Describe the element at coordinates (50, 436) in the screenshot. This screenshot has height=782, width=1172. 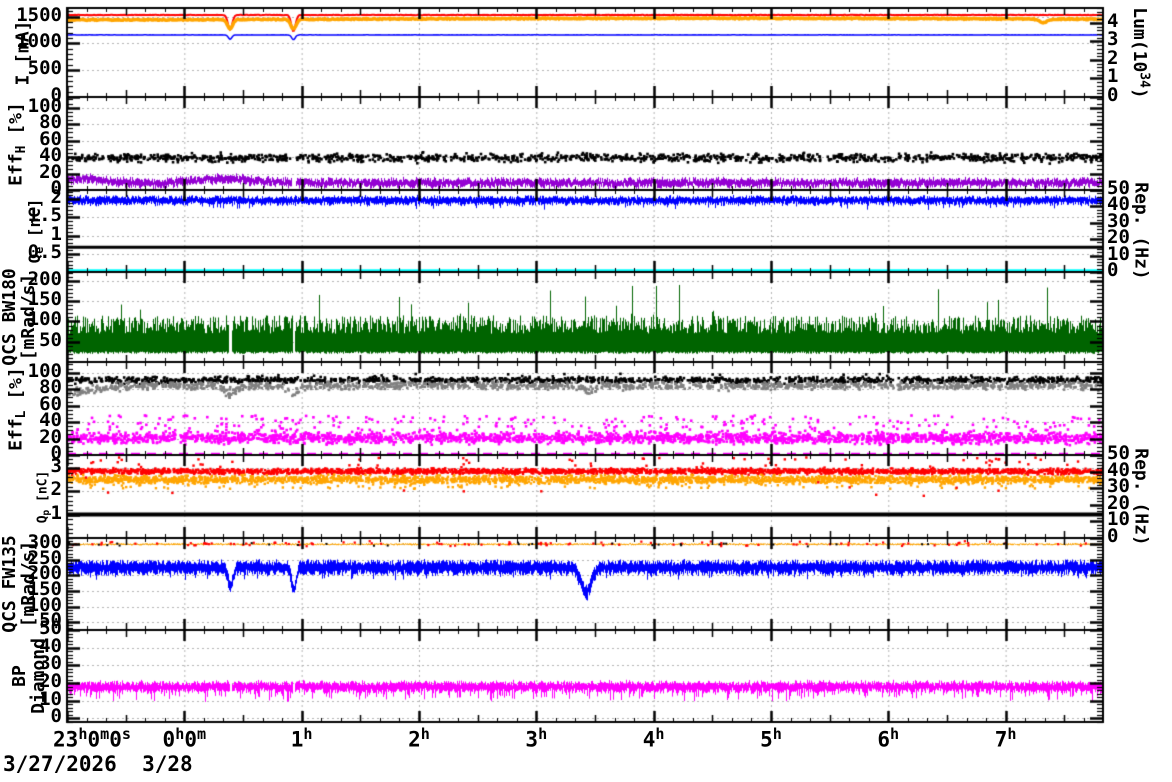
I see `y-tick-label-eff-l: 20` at that location.